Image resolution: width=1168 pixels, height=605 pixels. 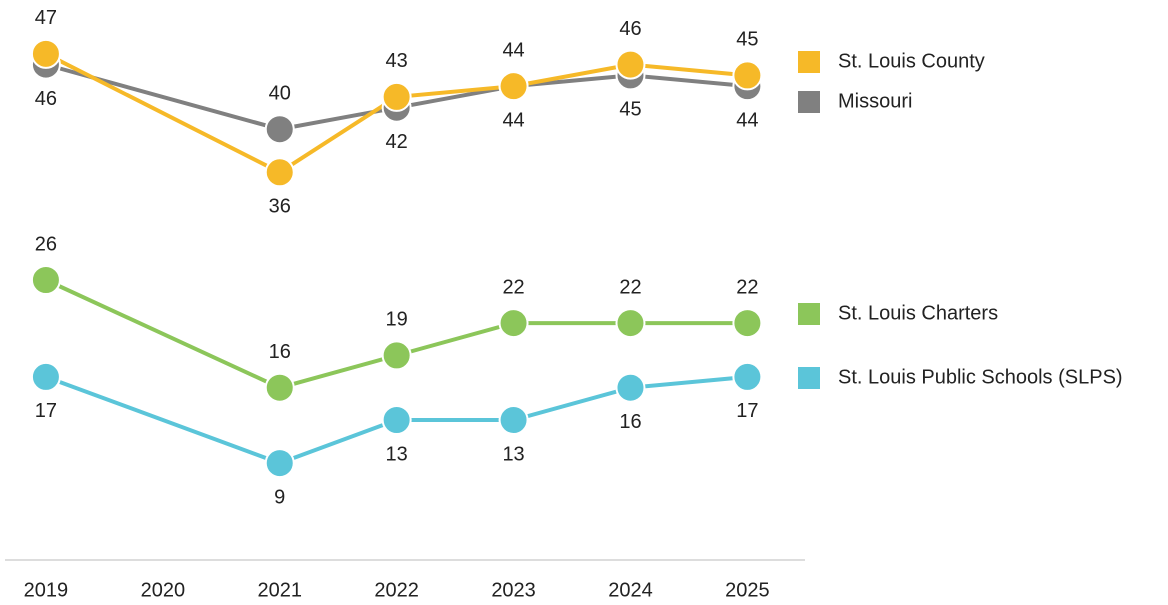 I want to click on x-tick-label: 2021, so click(x=279, y=590).